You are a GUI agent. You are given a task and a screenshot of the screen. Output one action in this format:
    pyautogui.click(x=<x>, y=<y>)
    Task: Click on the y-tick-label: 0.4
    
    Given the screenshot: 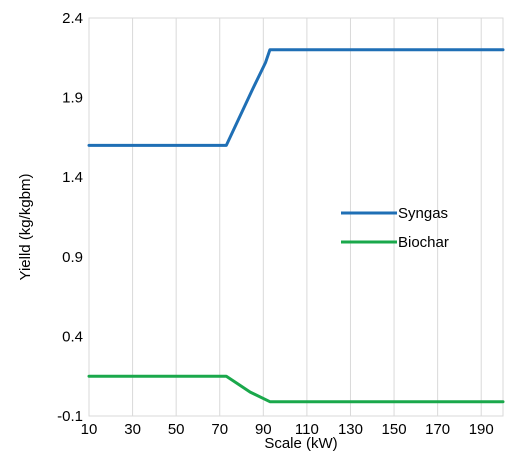 What is the action you would take?
    pyautogui.click(x=72, y=336)
    